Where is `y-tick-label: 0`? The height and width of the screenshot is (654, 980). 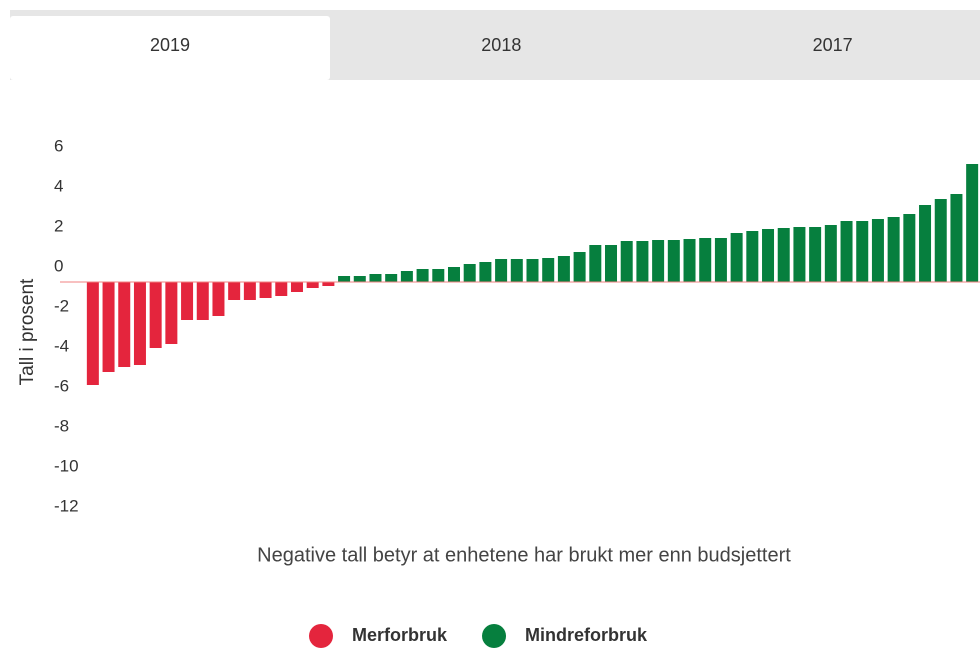
y-tick-label: 0 is located at coordinates (58, 265).